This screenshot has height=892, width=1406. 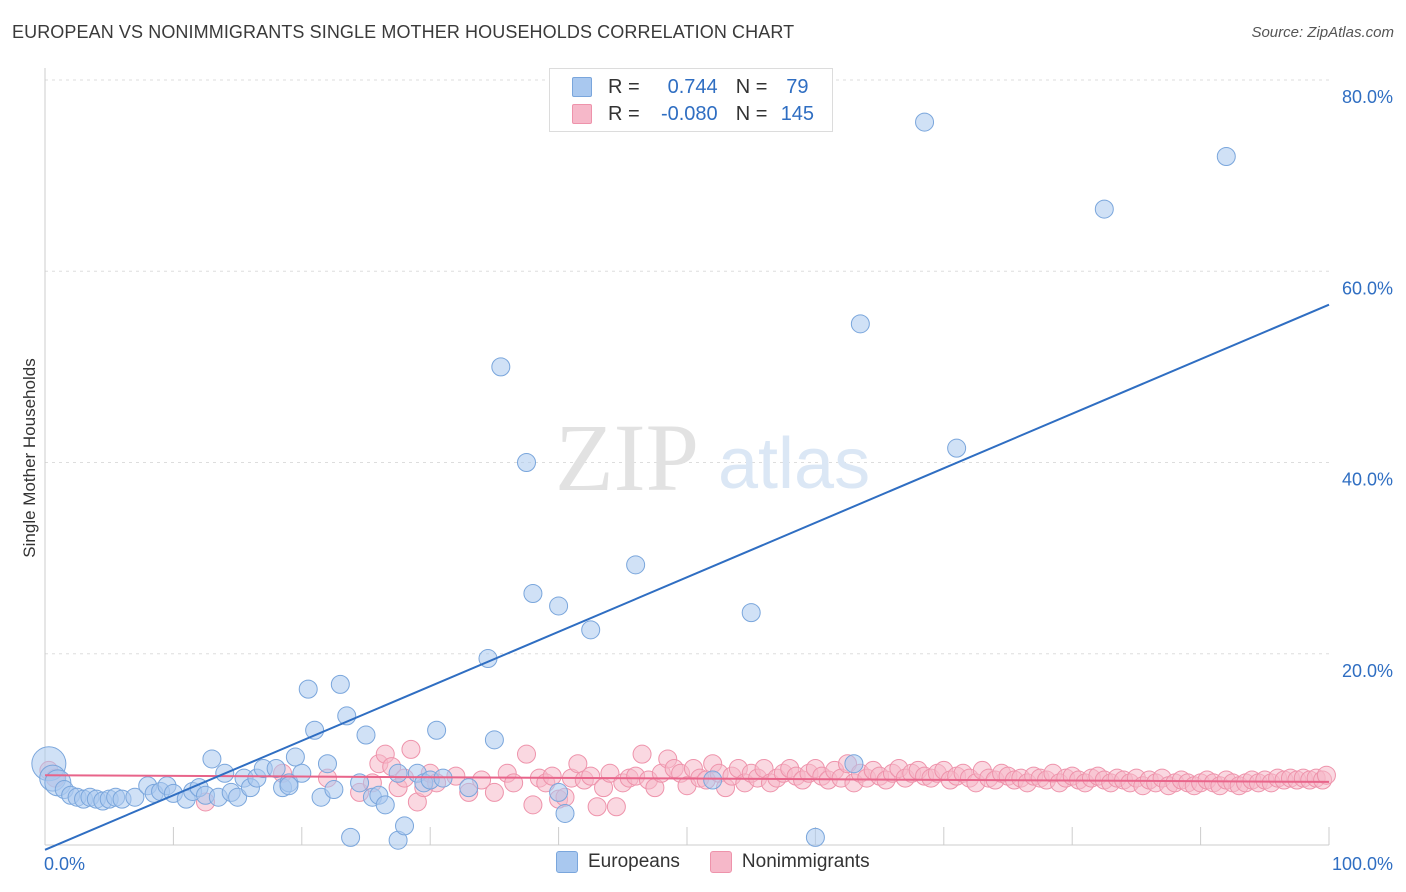 I want to click on europeans-swatch, so click(x=567, y=862).